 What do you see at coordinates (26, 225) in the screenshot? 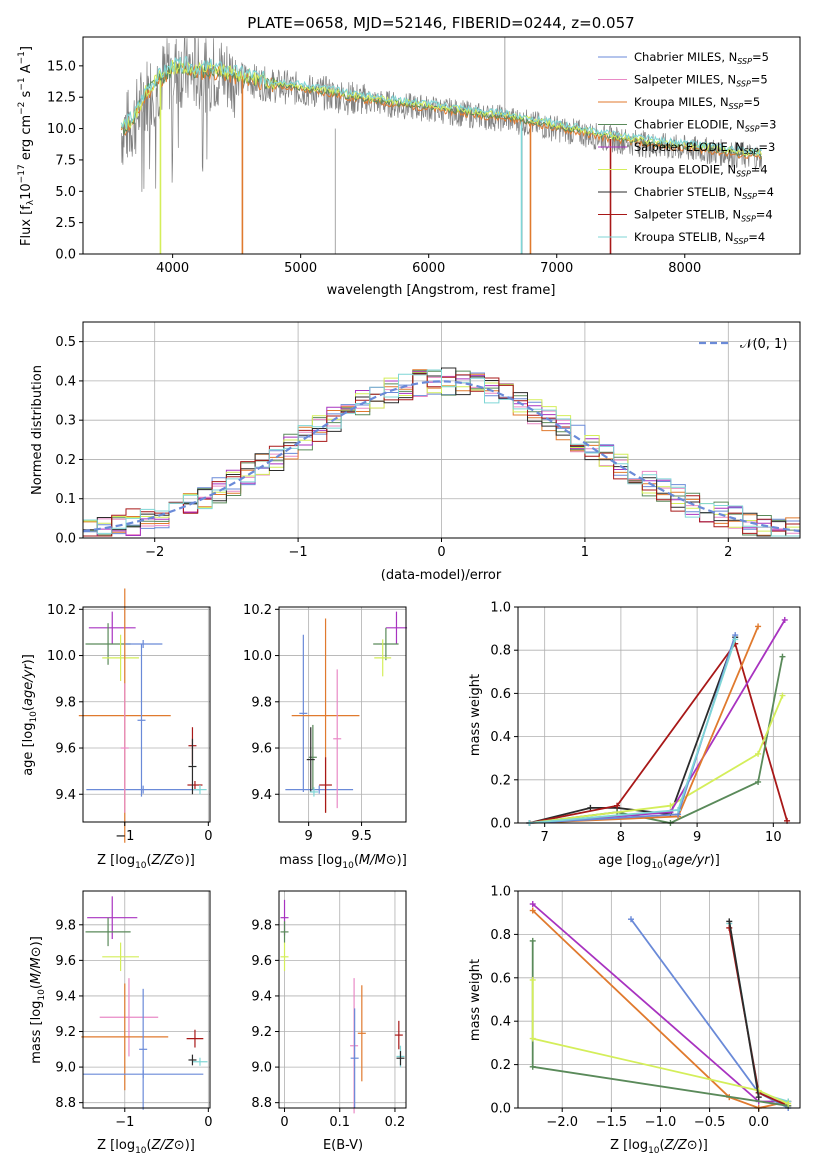
I see `label-part: Flux [f` at bounding box center [26, 225].